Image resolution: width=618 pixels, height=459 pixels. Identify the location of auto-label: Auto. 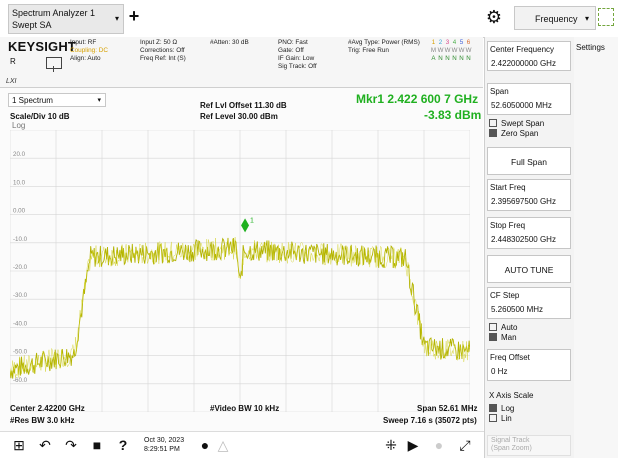
(509, 327).